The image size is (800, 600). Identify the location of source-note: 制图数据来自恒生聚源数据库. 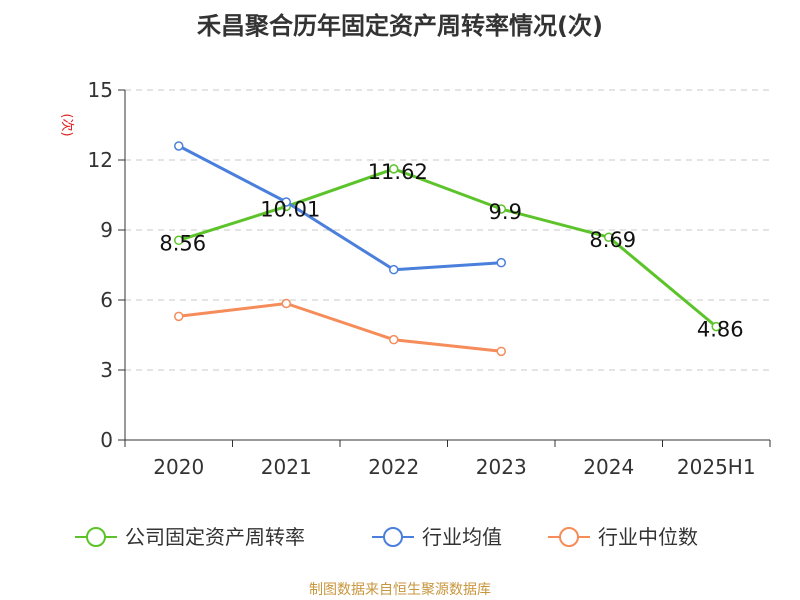
(400, 590).